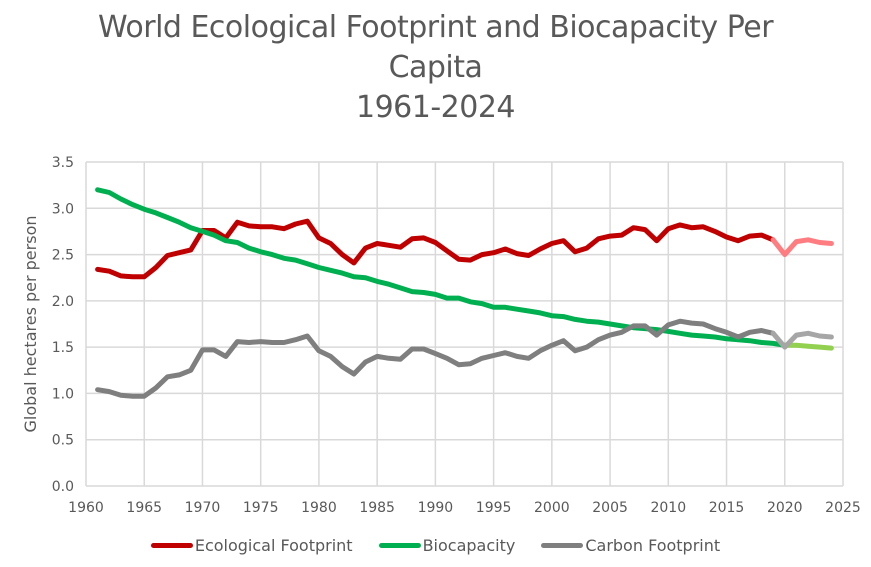 The width and height of the screenshot is (871, 567). Describe the element at coordinates (63, 348) in the screenshot. I see `y-tick-label: 1.5` at that location.